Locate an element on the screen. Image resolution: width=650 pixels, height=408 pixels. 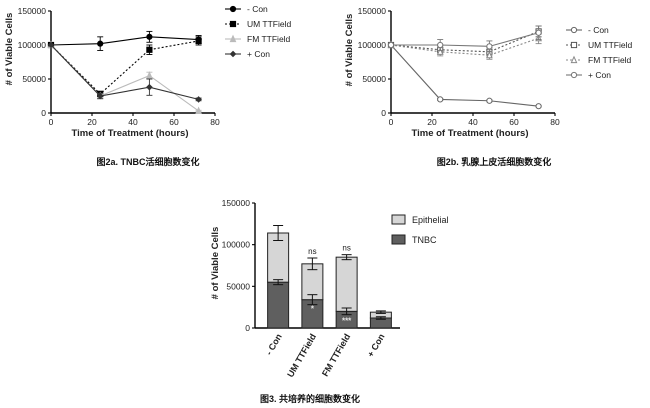
fig2a-y-tick-label: 50000 is located at coordinates (34, 79).